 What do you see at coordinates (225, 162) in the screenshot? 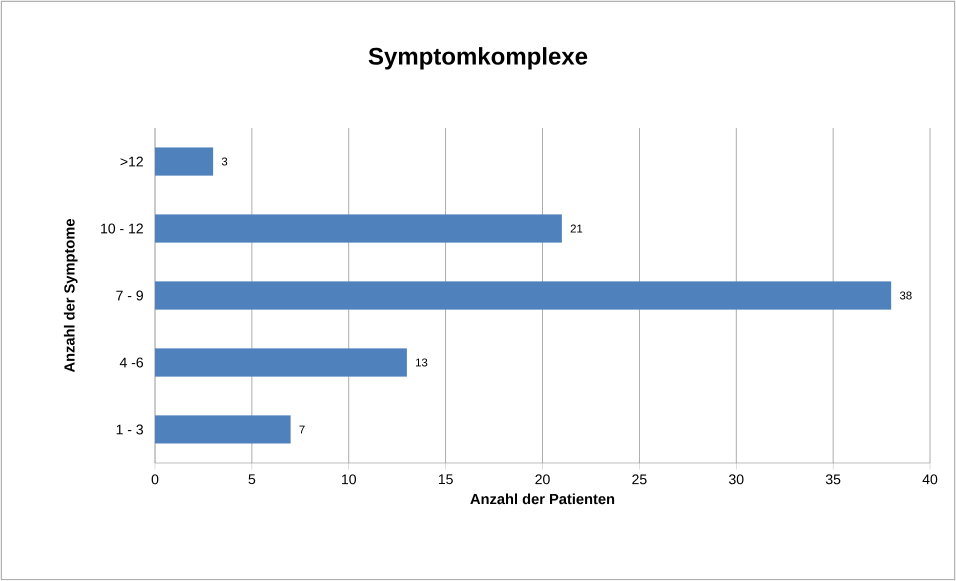
I see `data-label: 3` at bounding box center [225, 162].